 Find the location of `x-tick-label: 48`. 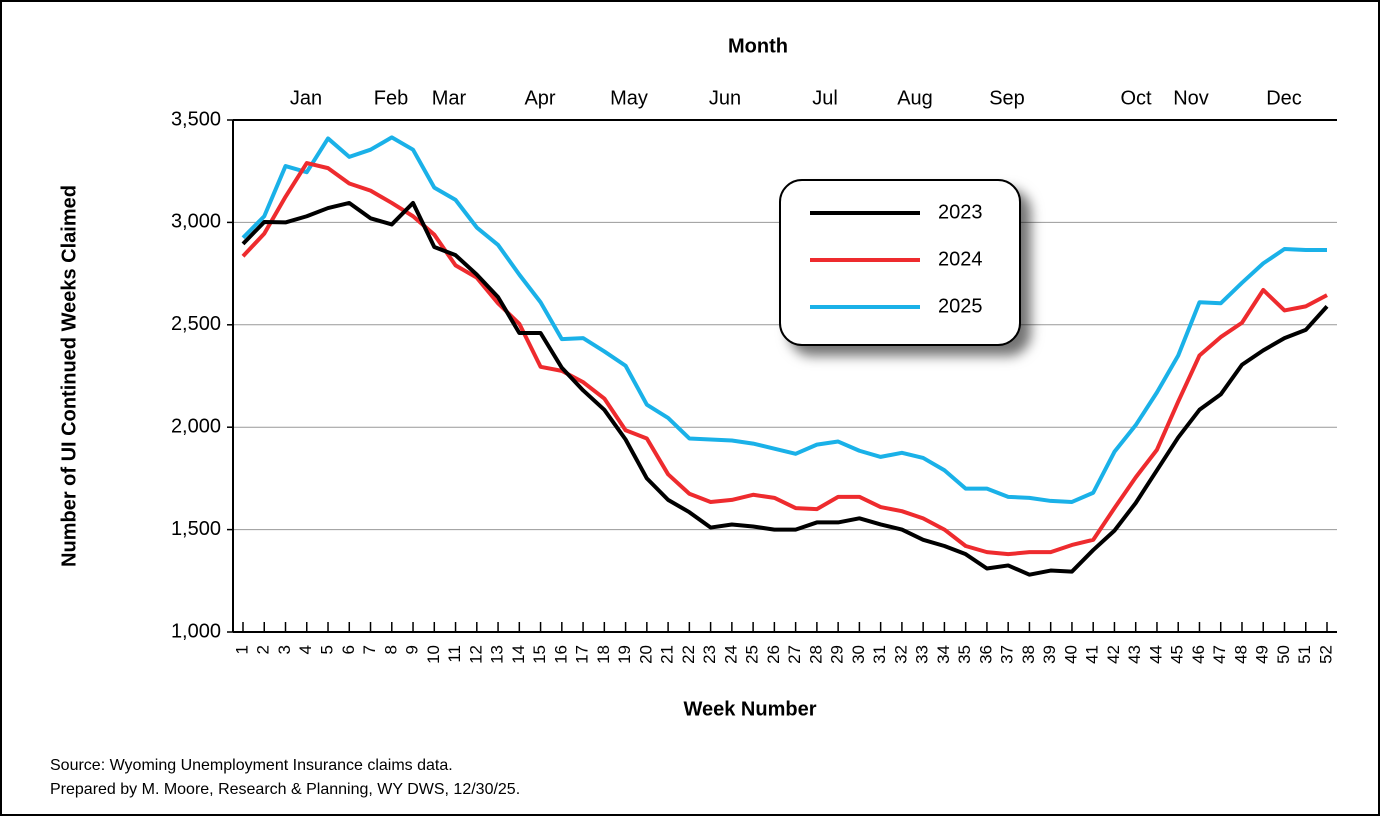

x-tick-label: 48 is located at coordinates (1240, 654).